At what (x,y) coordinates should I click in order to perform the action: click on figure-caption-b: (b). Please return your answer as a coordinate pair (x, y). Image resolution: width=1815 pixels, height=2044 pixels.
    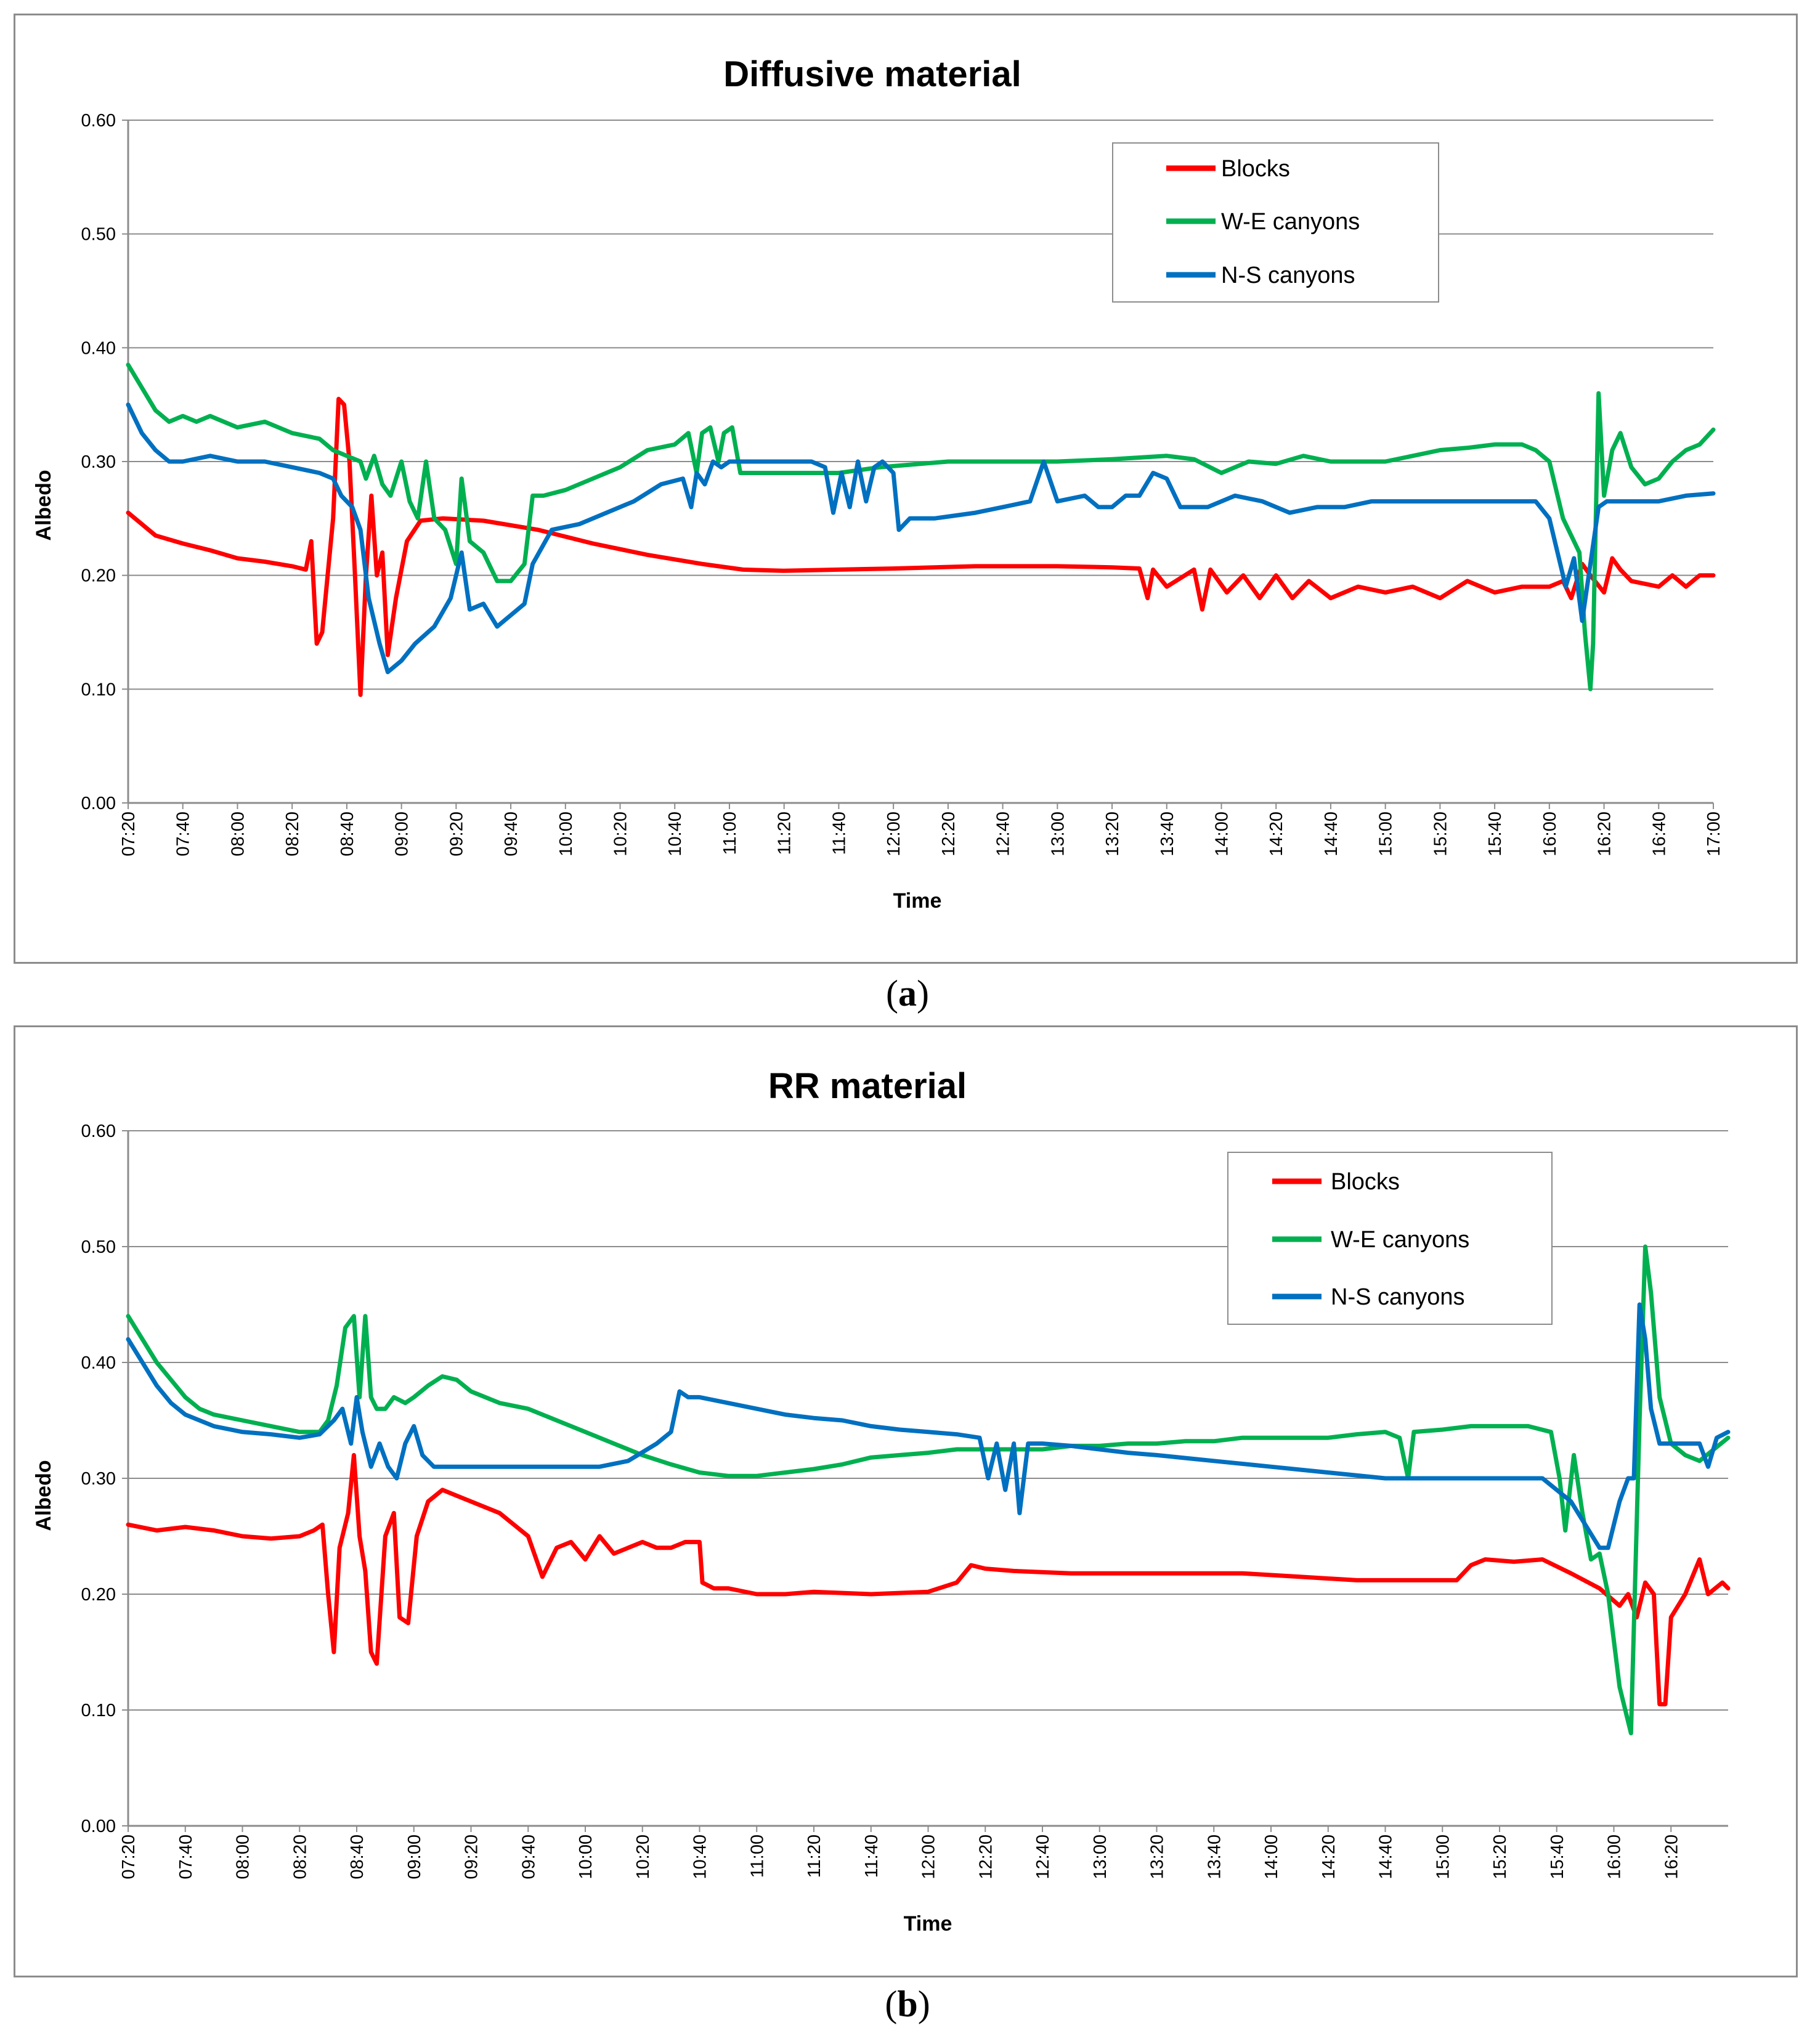
    Looking at the image, I should click on (907, 2004).